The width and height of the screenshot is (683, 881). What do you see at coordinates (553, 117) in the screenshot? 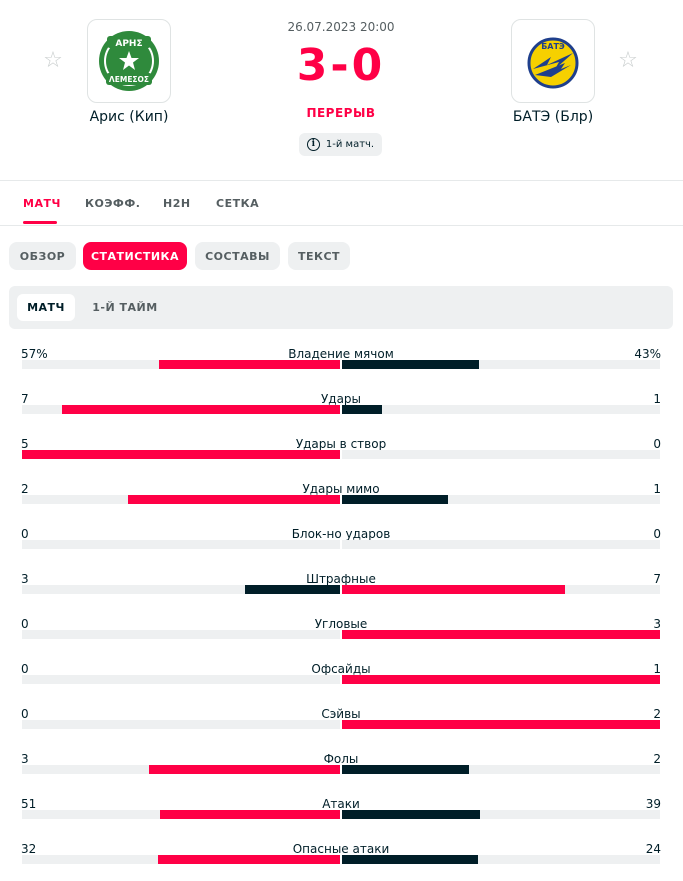
I see `away-team-name: БАТЭ (Блр)` at bounding box center [553, 117].